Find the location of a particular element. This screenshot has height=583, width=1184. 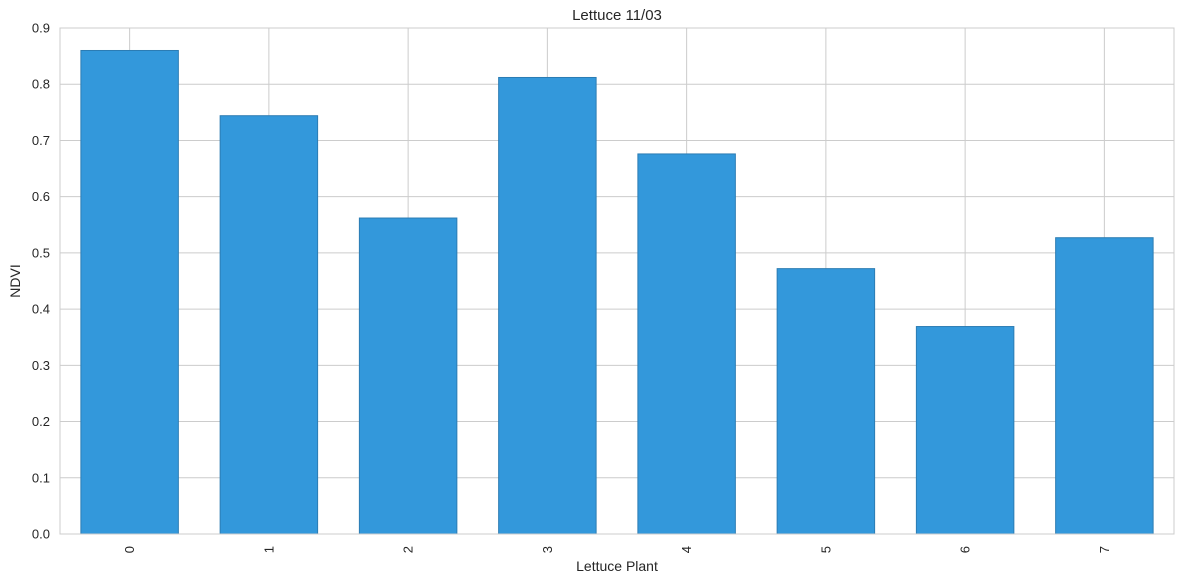

x-tick-label: 4 is located at coordinates (686, 549).